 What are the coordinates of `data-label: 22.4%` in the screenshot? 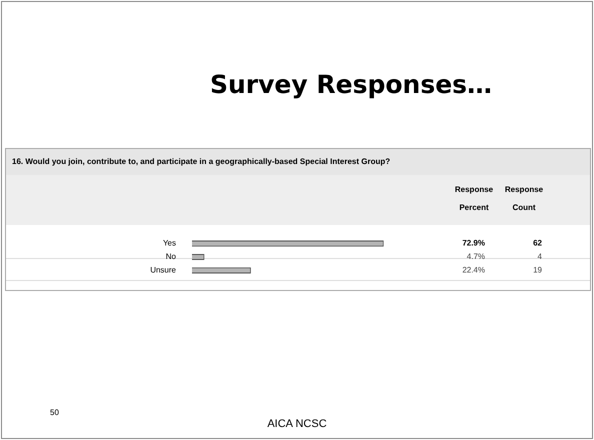 It's located at (473, 270).